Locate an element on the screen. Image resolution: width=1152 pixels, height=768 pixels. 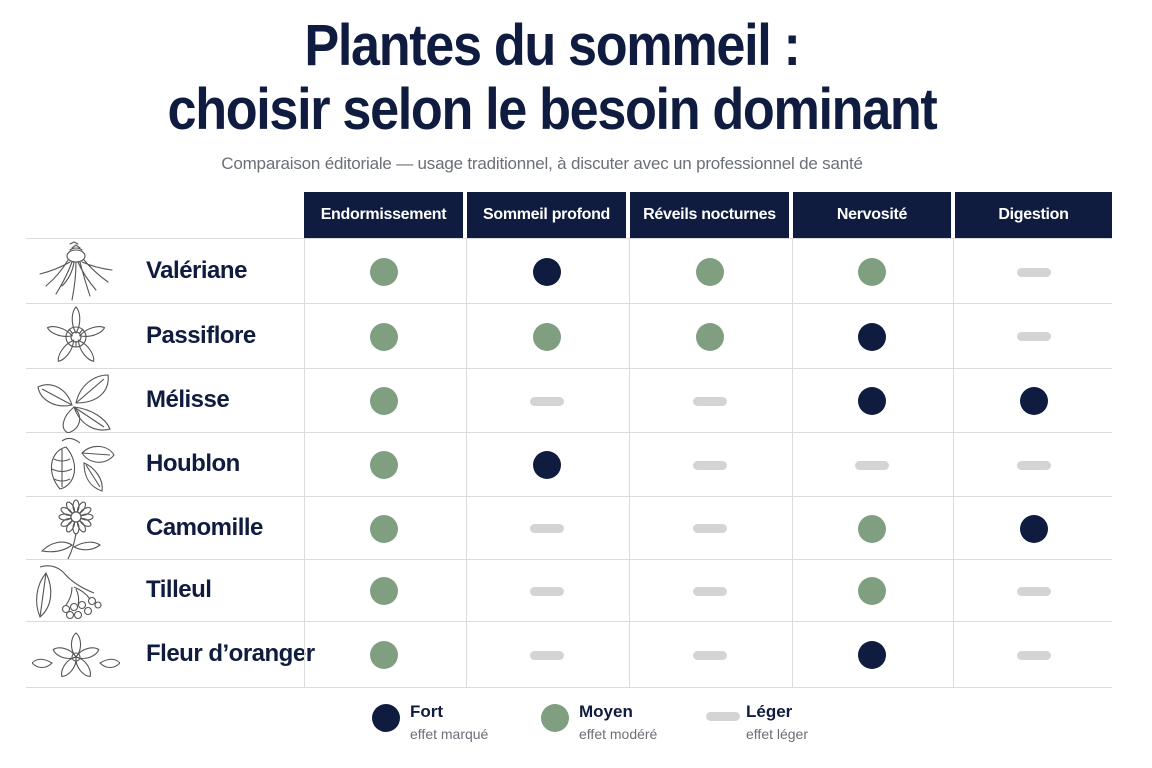
plant-name: Tilleul is located at coordinates (179, 589).